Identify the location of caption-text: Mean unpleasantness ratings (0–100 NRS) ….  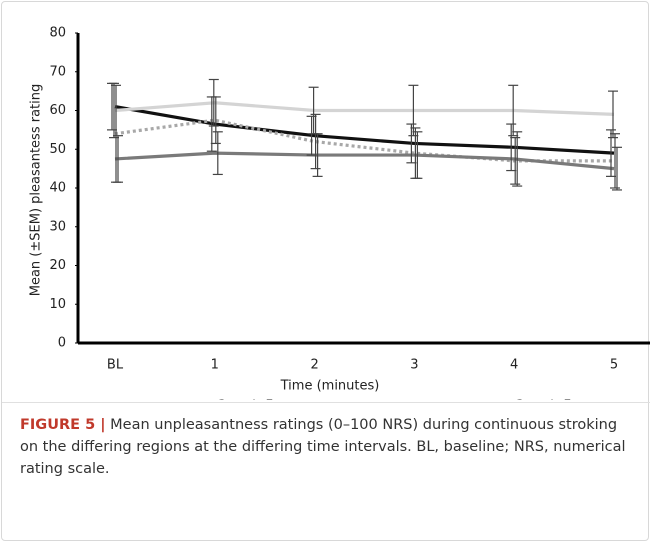
(323, 447).